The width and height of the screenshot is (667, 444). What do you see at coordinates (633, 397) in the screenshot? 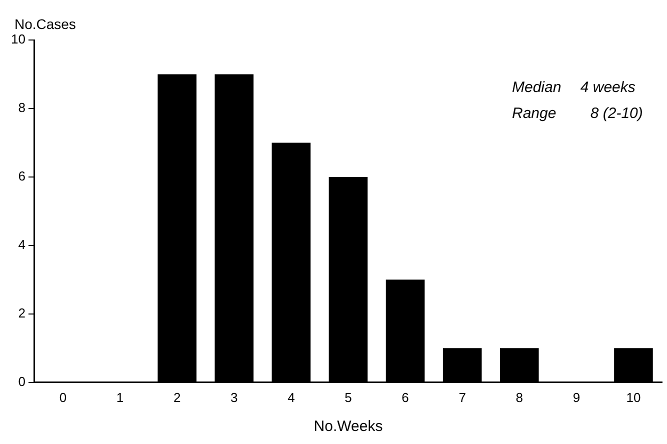
I see `x-tick-label: 10` at bounding box center [633, 397].